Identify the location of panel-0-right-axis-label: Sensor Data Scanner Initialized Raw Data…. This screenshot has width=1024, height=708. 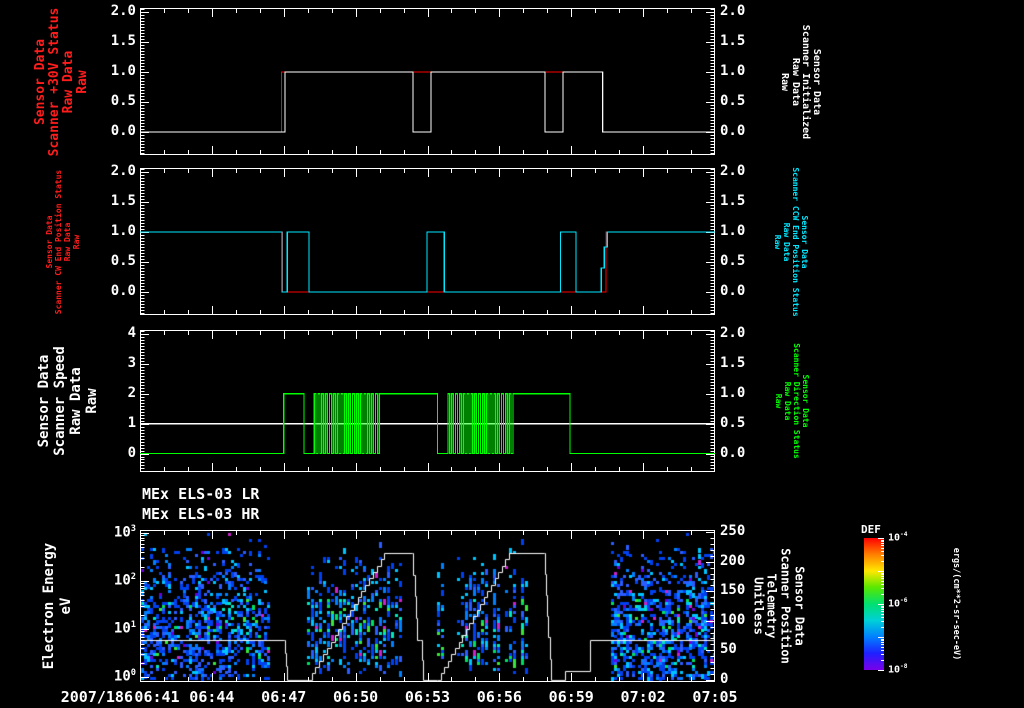
(801, 81).